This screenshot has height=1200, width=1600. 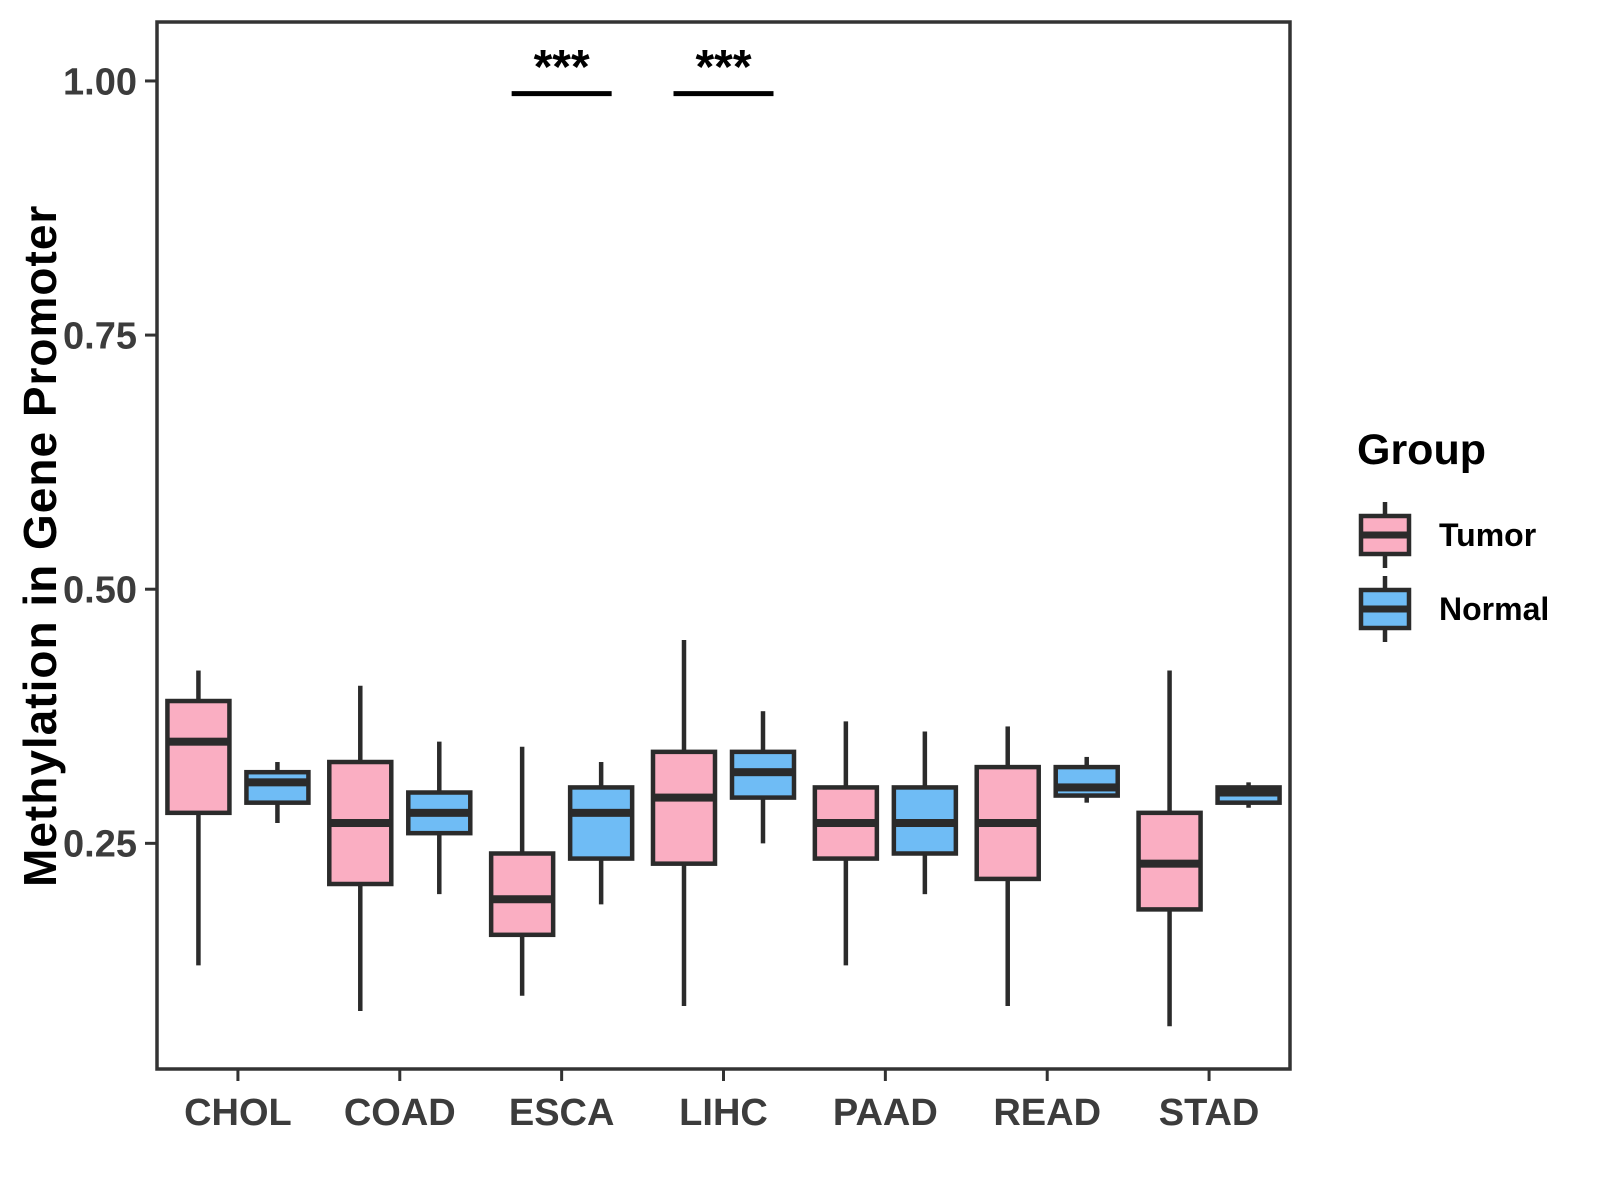 What do you see at coordinates (562, 1113) in the screenshot?
I see `x-tick-label: ESCA` at bounding box center [562, 1113].